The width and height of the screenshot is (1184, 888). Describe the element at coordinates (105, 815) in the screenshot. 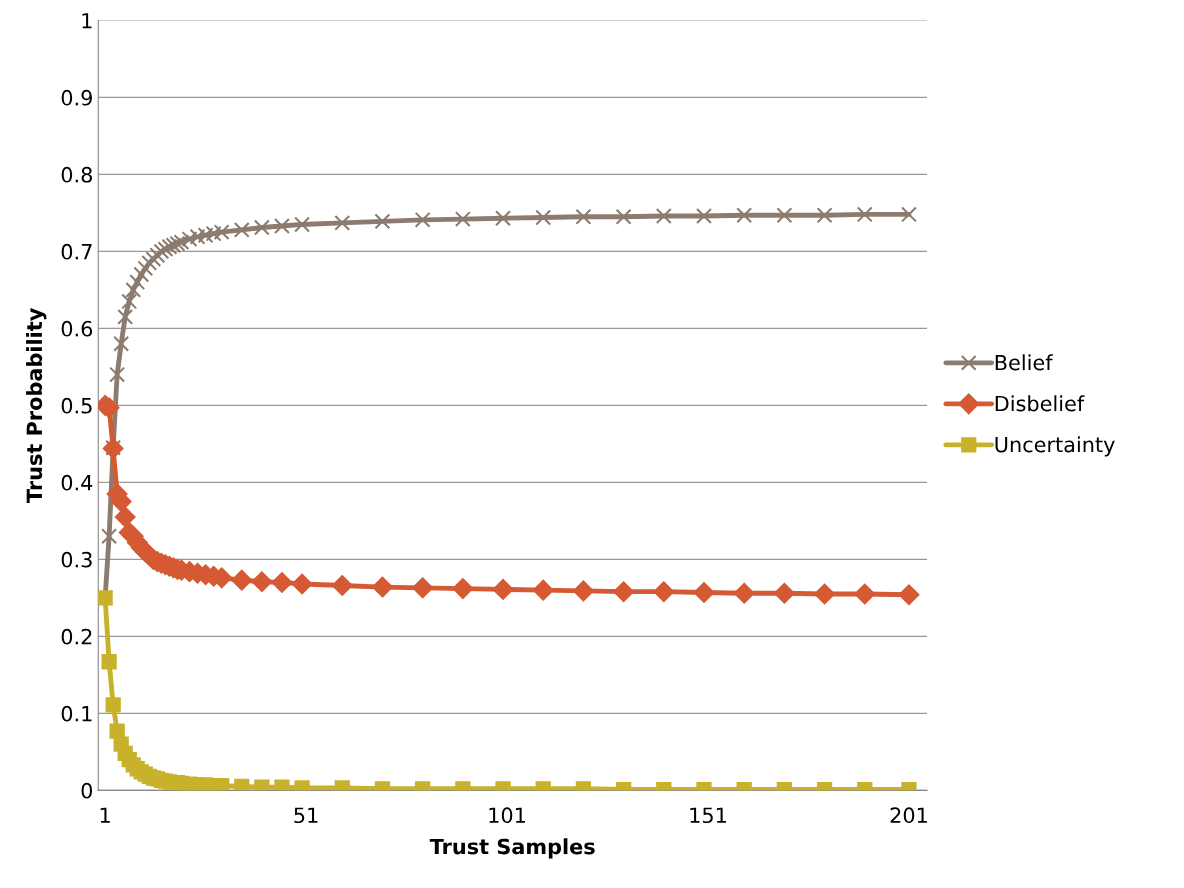

I see `x-tick-label: 1` at that location.